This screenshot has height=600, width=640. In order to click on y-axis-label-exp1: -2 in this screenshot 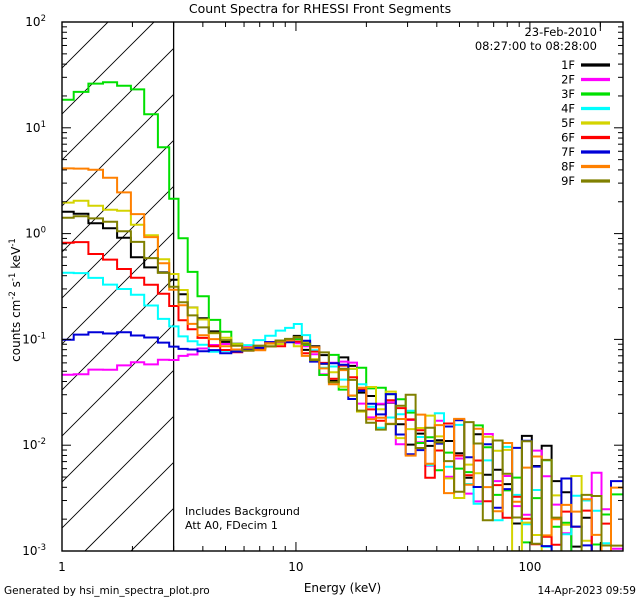, I will do `click(13, 295)`.